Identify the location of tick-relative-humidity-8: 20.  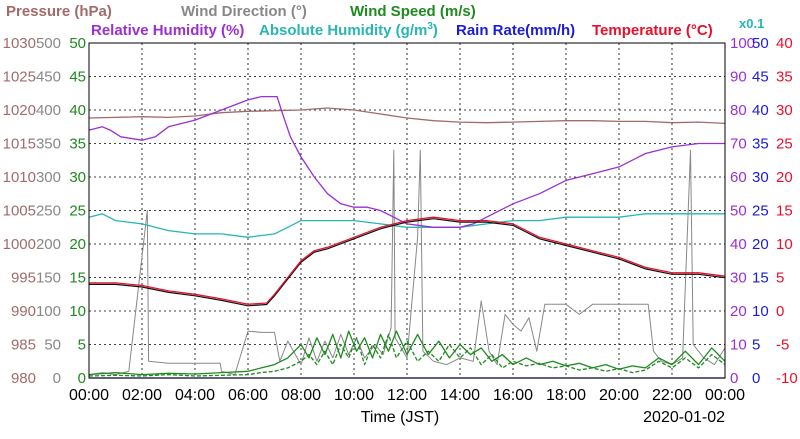
(738, 311).